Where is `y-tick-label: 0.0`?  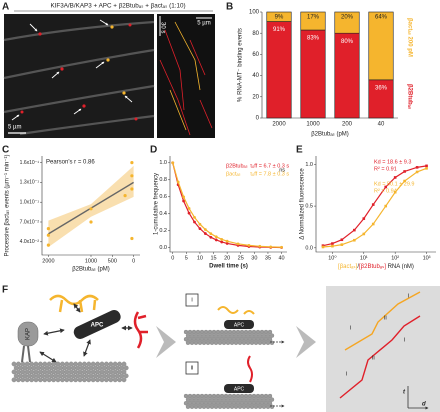 y-tick-label: 0.0 is located at coordinates (163, 248).